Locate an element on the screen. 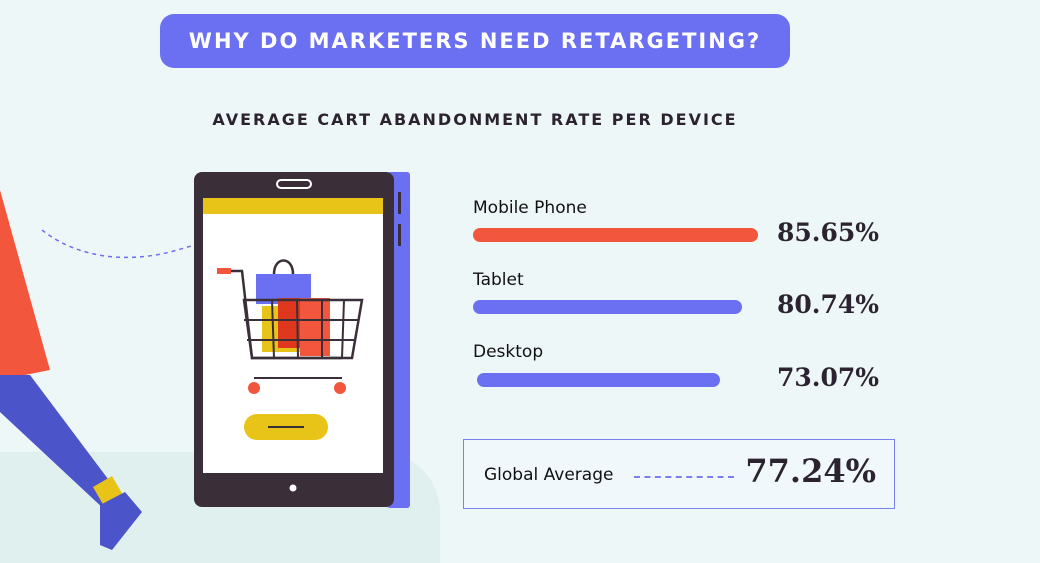  bar-value: 85.65% is located at coordinates (828, 232).